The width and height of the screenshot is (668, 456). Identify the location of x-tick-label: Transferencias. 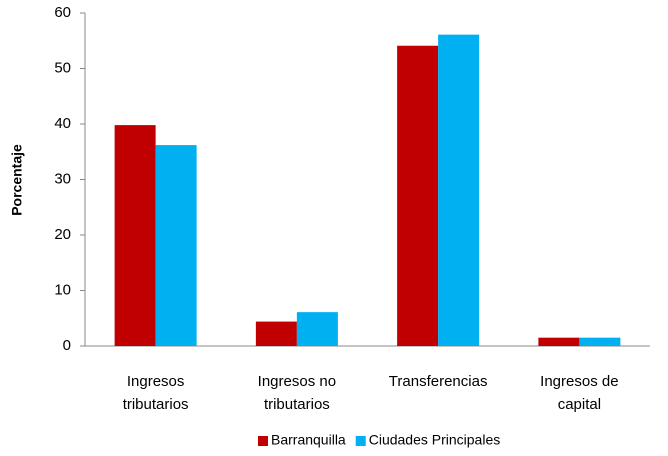
(438, 381).